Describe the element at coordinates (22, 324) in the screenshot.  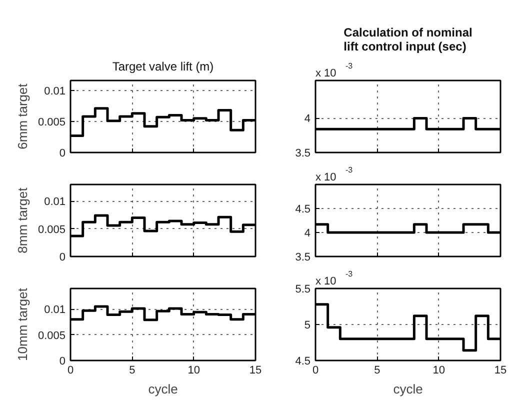
I see `y-axis-title: 10mm target` at that location.